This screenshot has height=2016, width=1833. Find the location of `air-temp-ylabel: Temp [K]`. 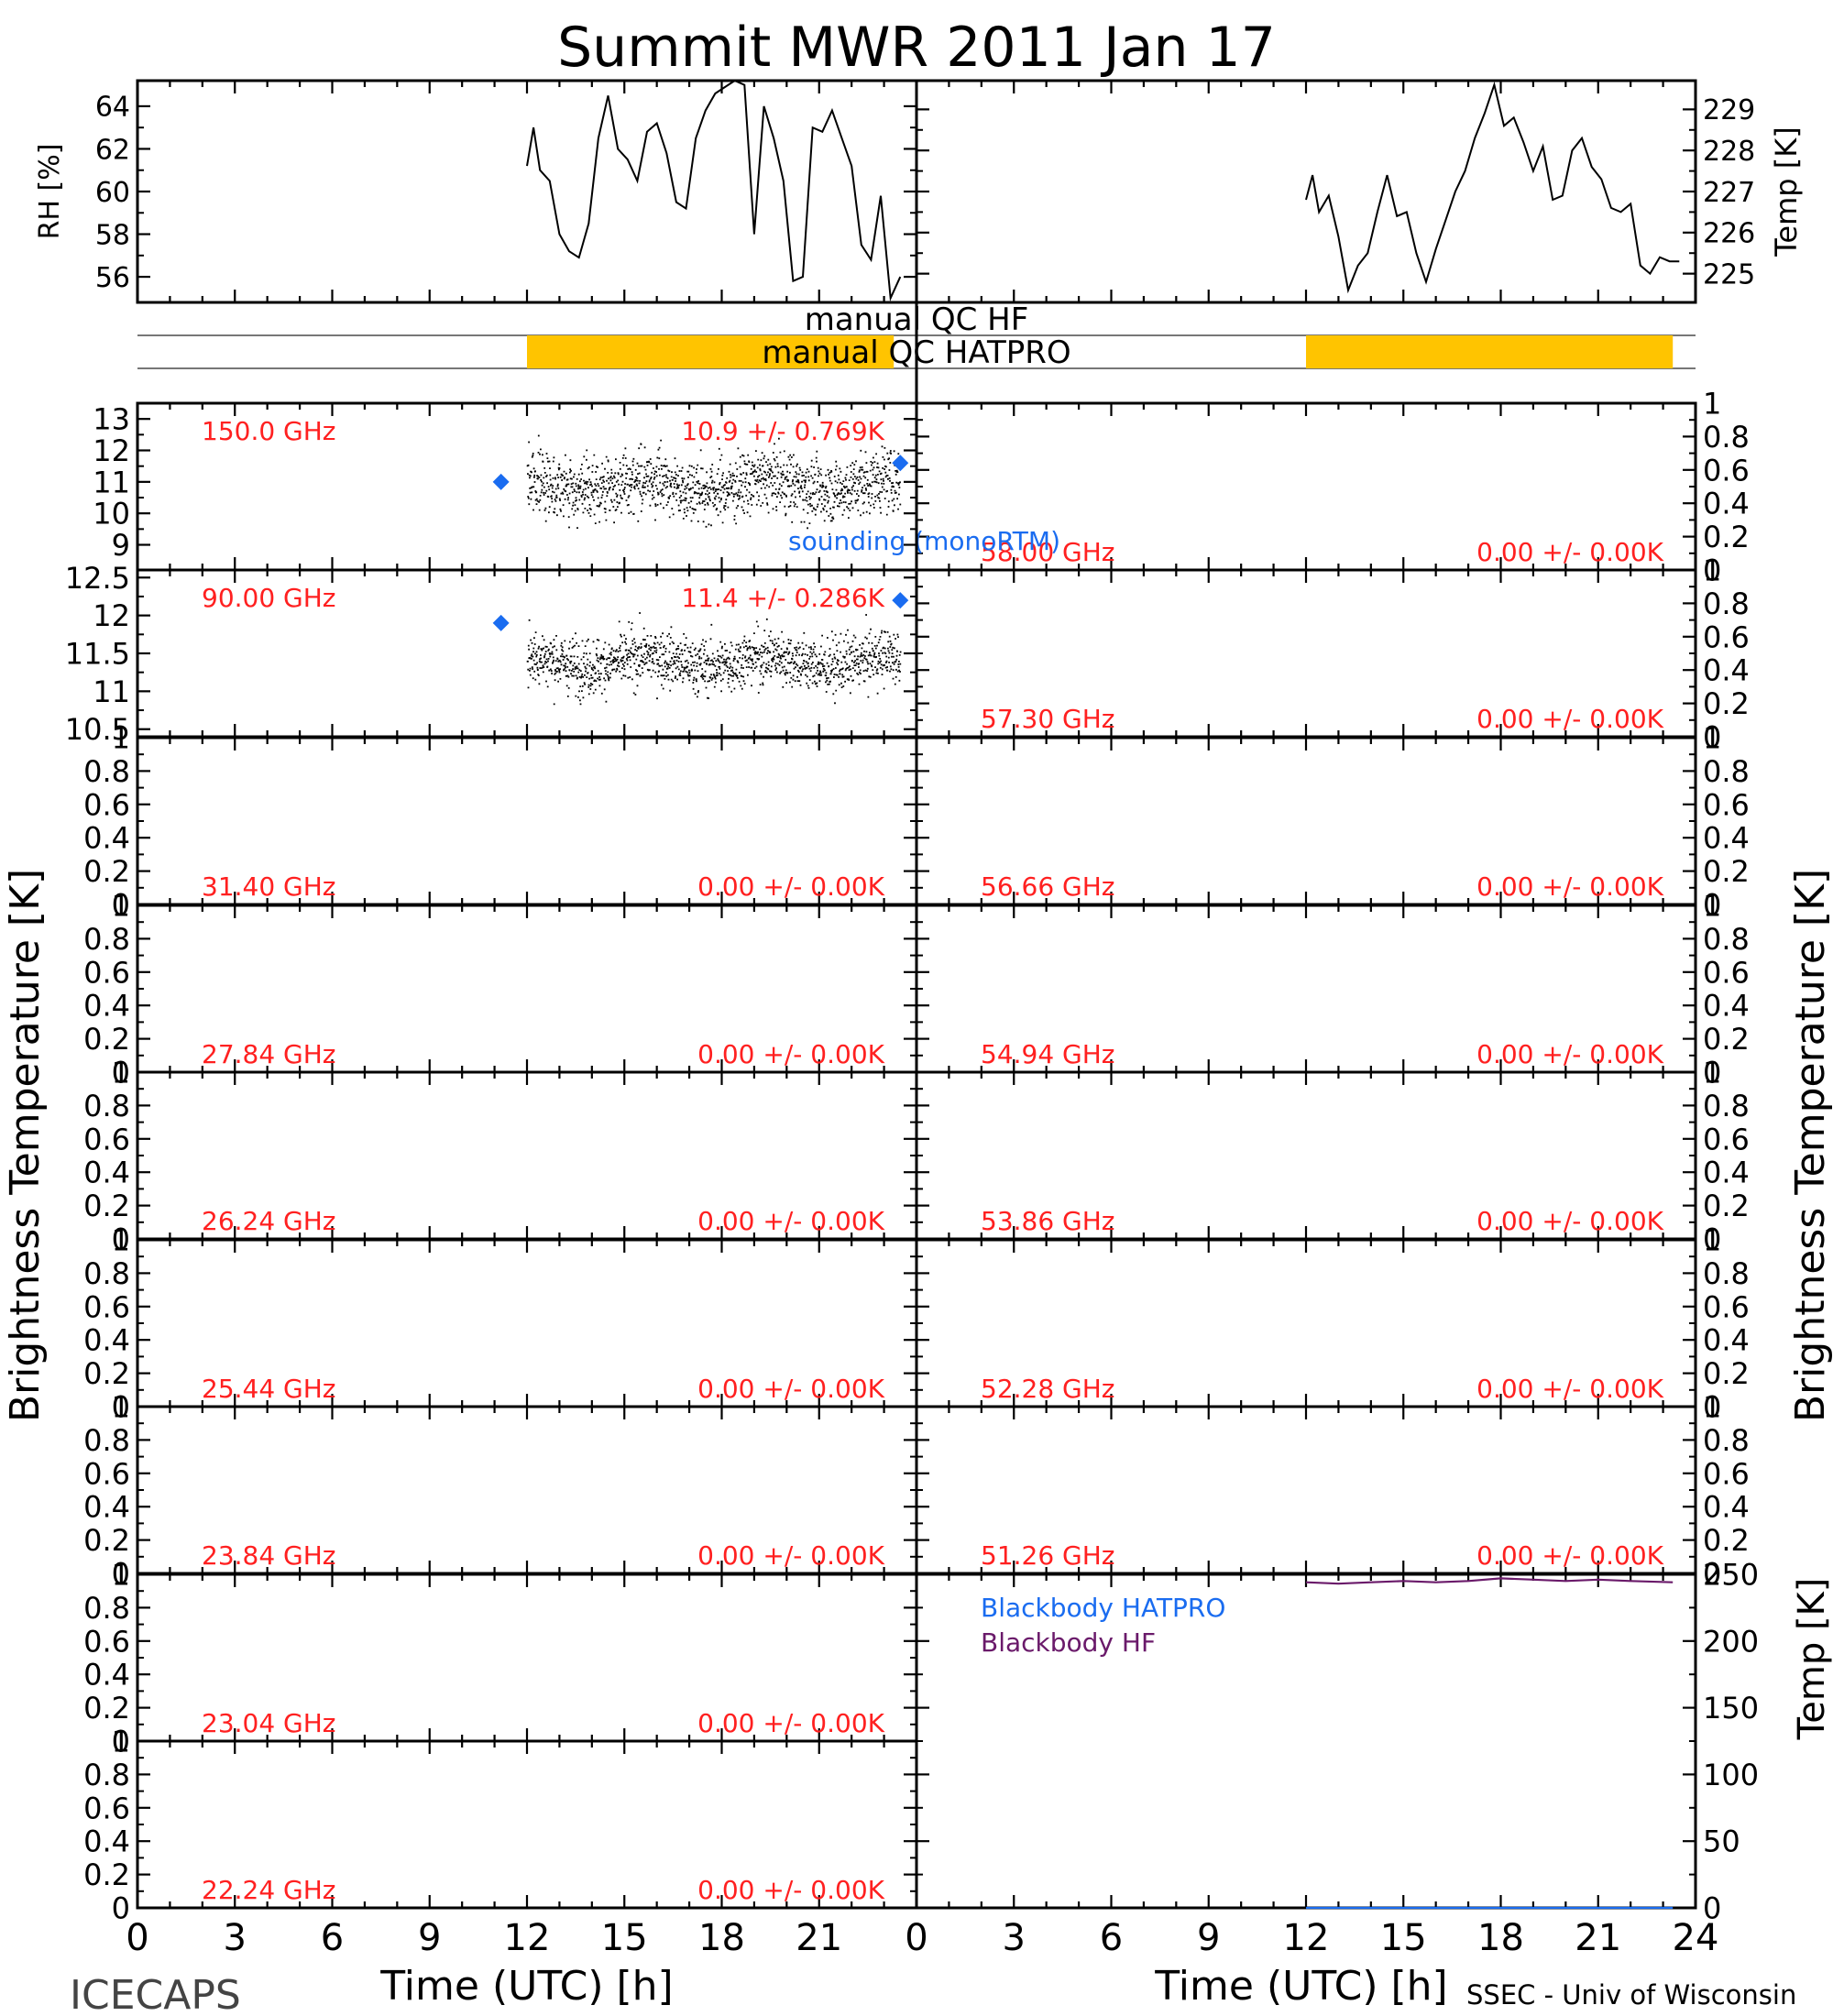

air-temp-ylabel: Temp [K] is located at coordinates (1786, 191).